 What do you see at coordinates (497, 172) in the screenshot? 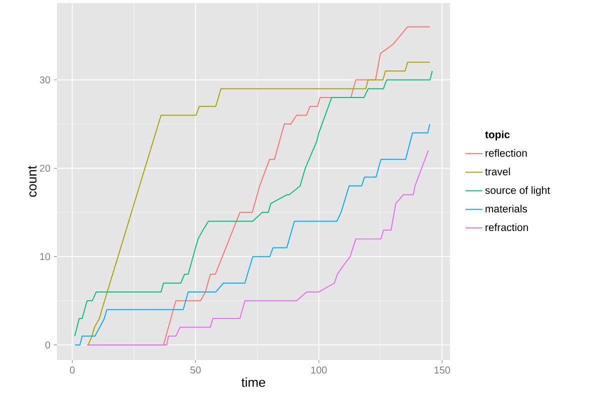
I see `legend-label: travel` at bounding box center [497, 172].